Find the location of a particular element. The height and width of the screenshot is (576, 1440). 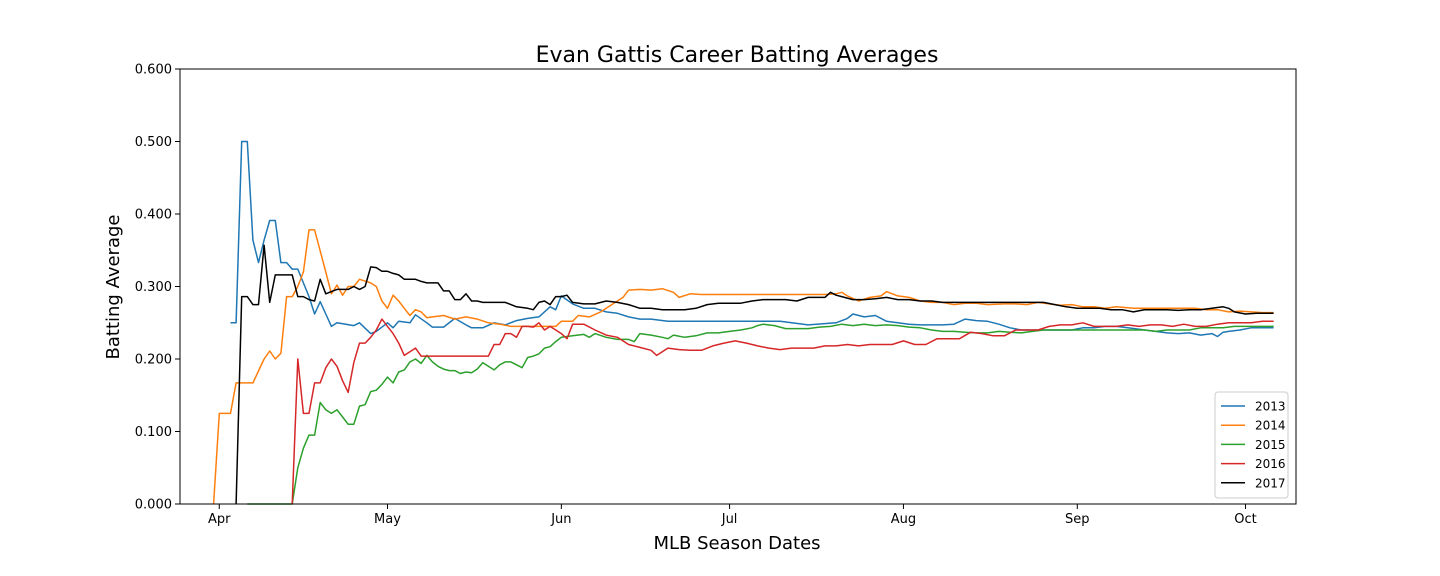

x-tick-label: Apr is located at coordinates (219, 519).